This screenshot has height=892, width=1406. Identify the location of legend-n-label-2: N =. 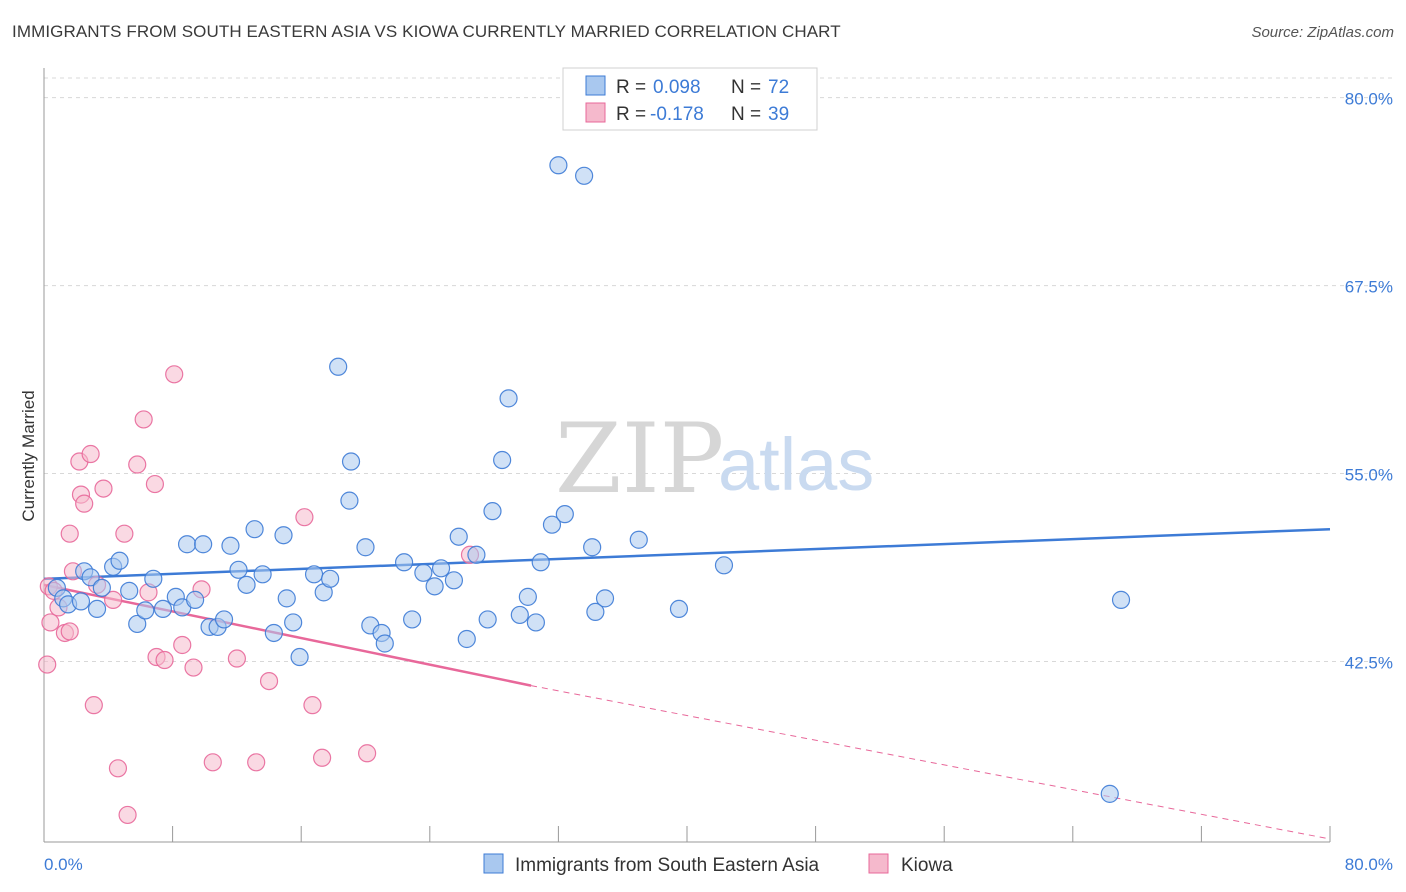
(746, 114).